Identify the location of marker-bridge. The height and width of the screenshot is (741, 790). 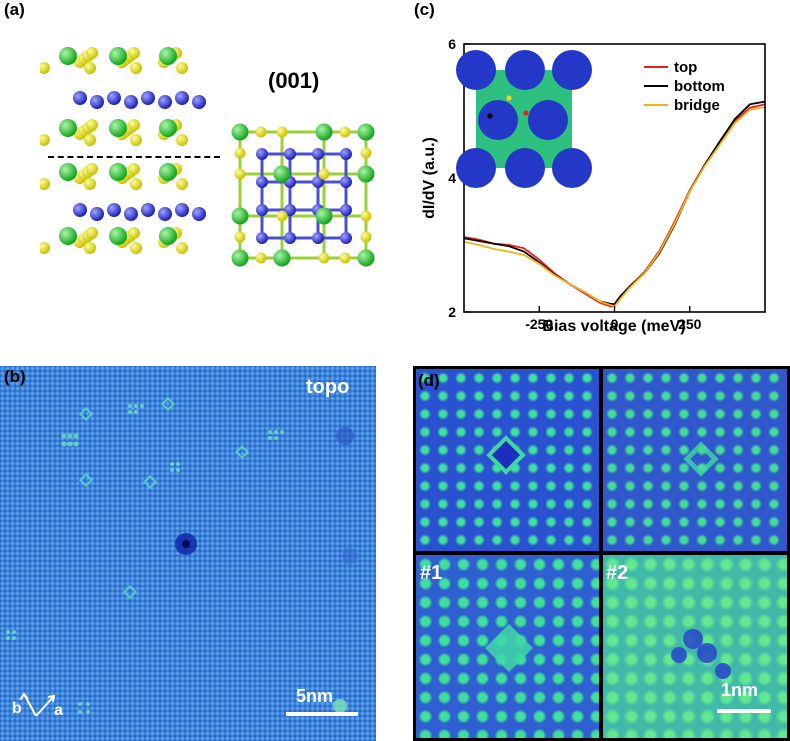
(509, 98).